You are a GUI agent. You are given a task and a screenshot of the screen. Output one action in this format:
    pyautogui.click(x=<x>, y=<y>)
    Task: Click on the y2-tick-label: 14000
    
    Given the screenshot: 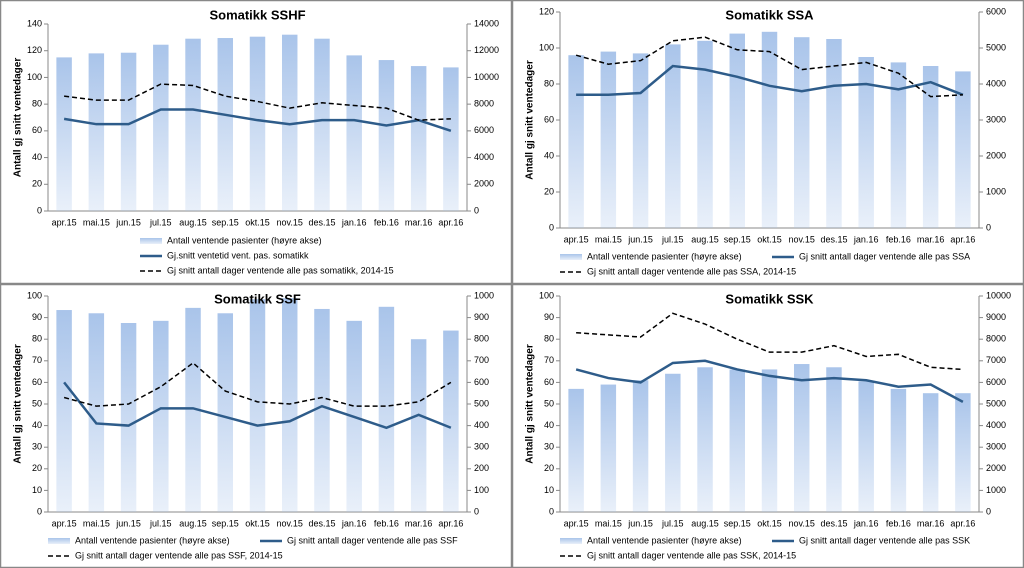 What is the action you would take?
    pyautogui.click(x=486, y=23)
    